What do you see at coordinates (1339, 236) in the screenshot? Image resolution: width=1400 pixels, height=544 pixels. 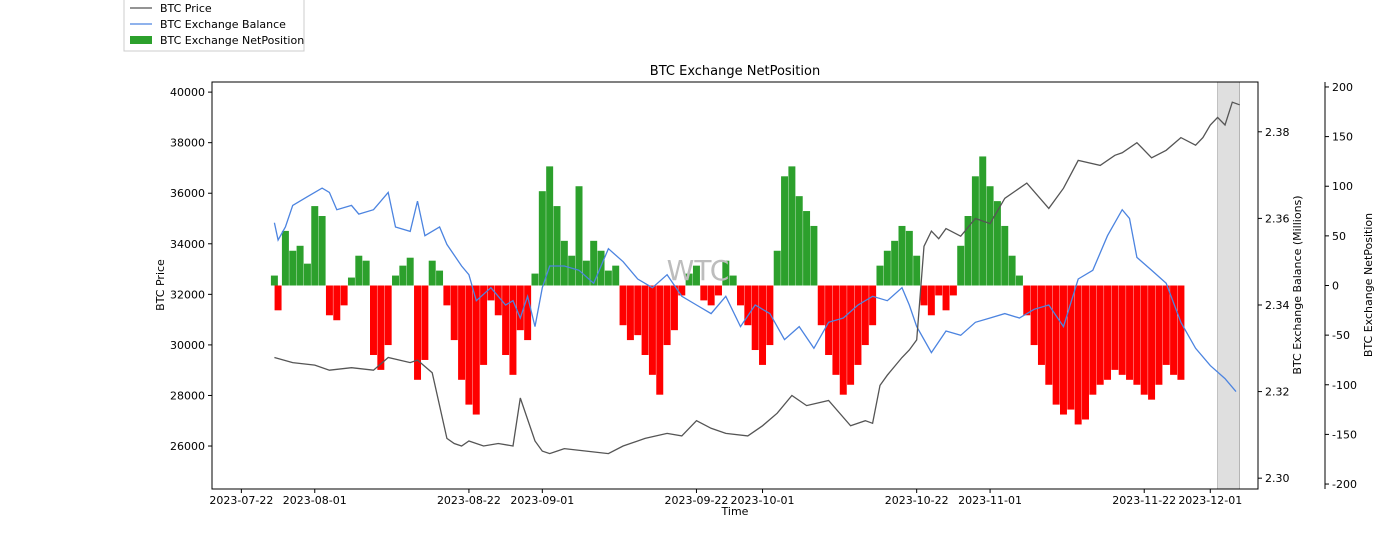 I see `y-right2-tick-label: 50` at bounding box center [1339, 236].